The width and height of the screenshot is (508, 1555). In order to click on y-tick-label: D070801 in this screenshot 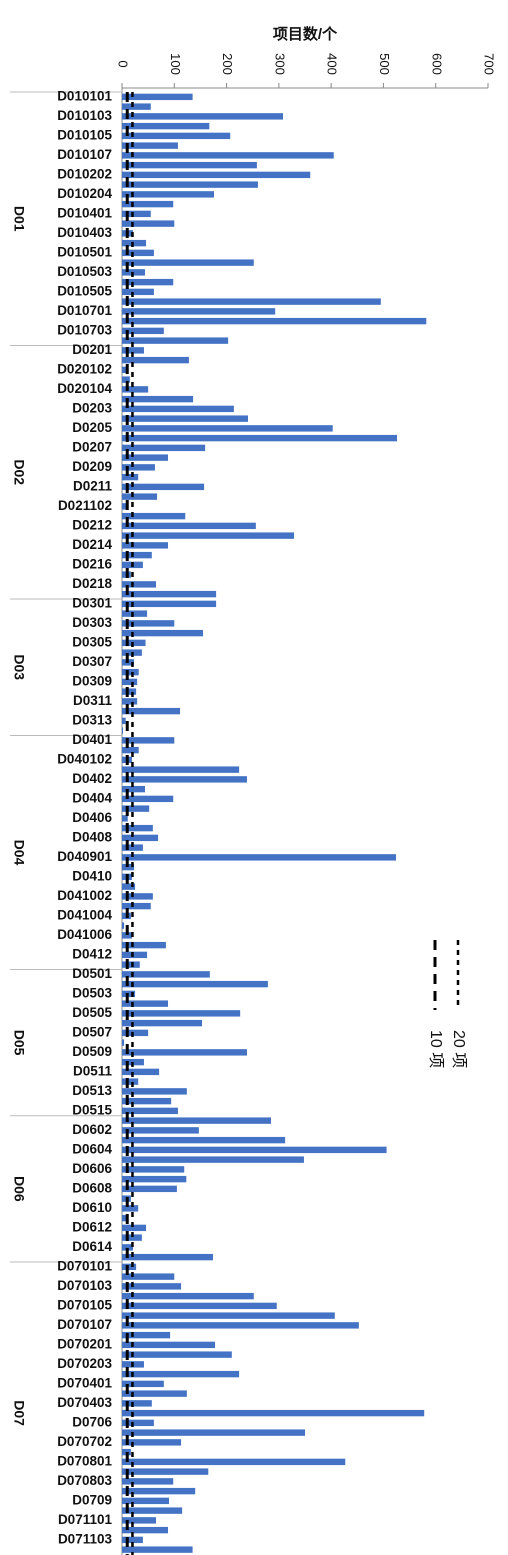, I will do `click(84, 1460)`.